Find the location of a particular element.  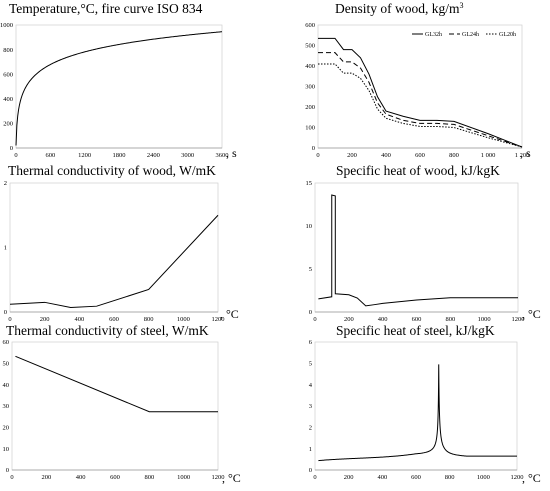

y-tick-label: 800 is located at coordinates (8, 50).